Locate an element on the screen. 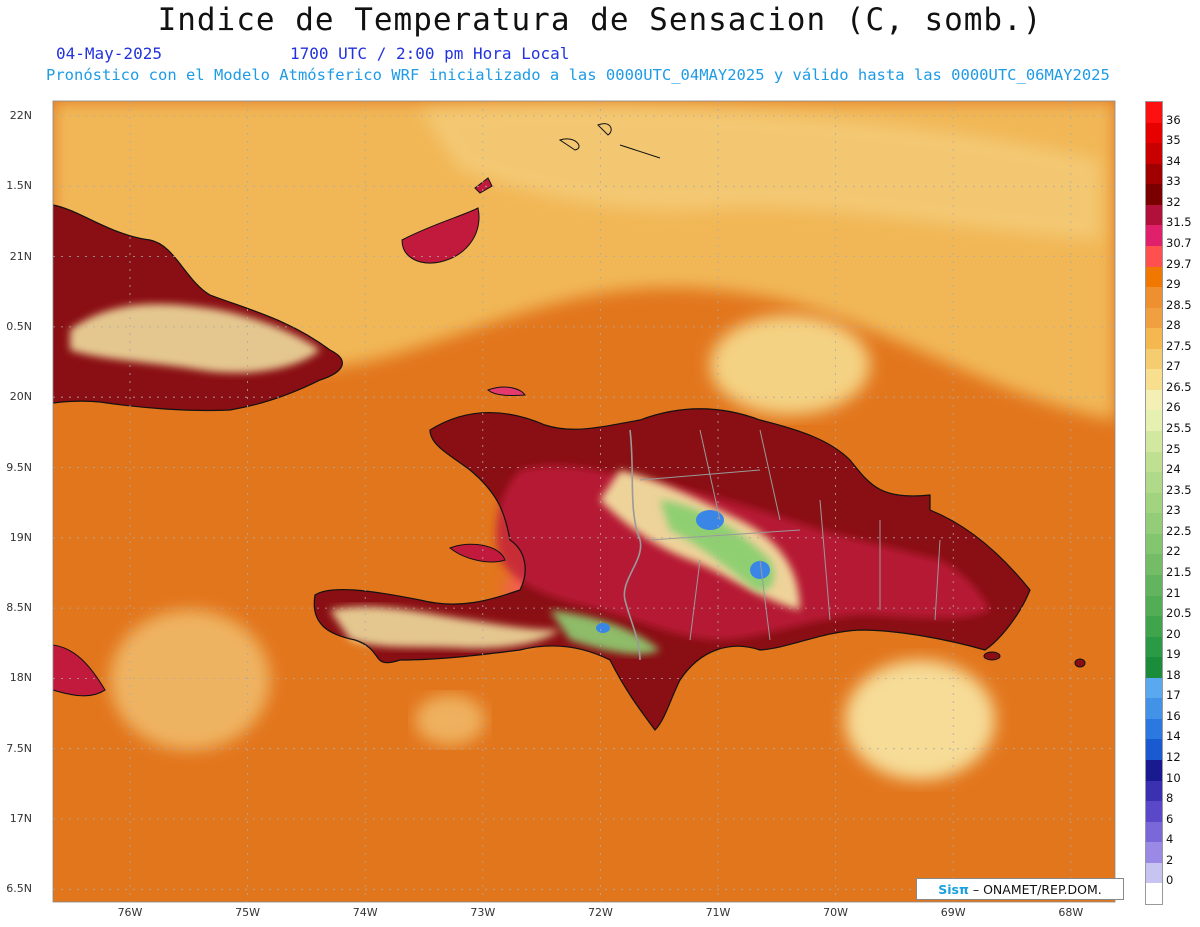 This screenshot has width=1200, height=927. colorbar-label: 12 is located at coordinates (1173, 757).